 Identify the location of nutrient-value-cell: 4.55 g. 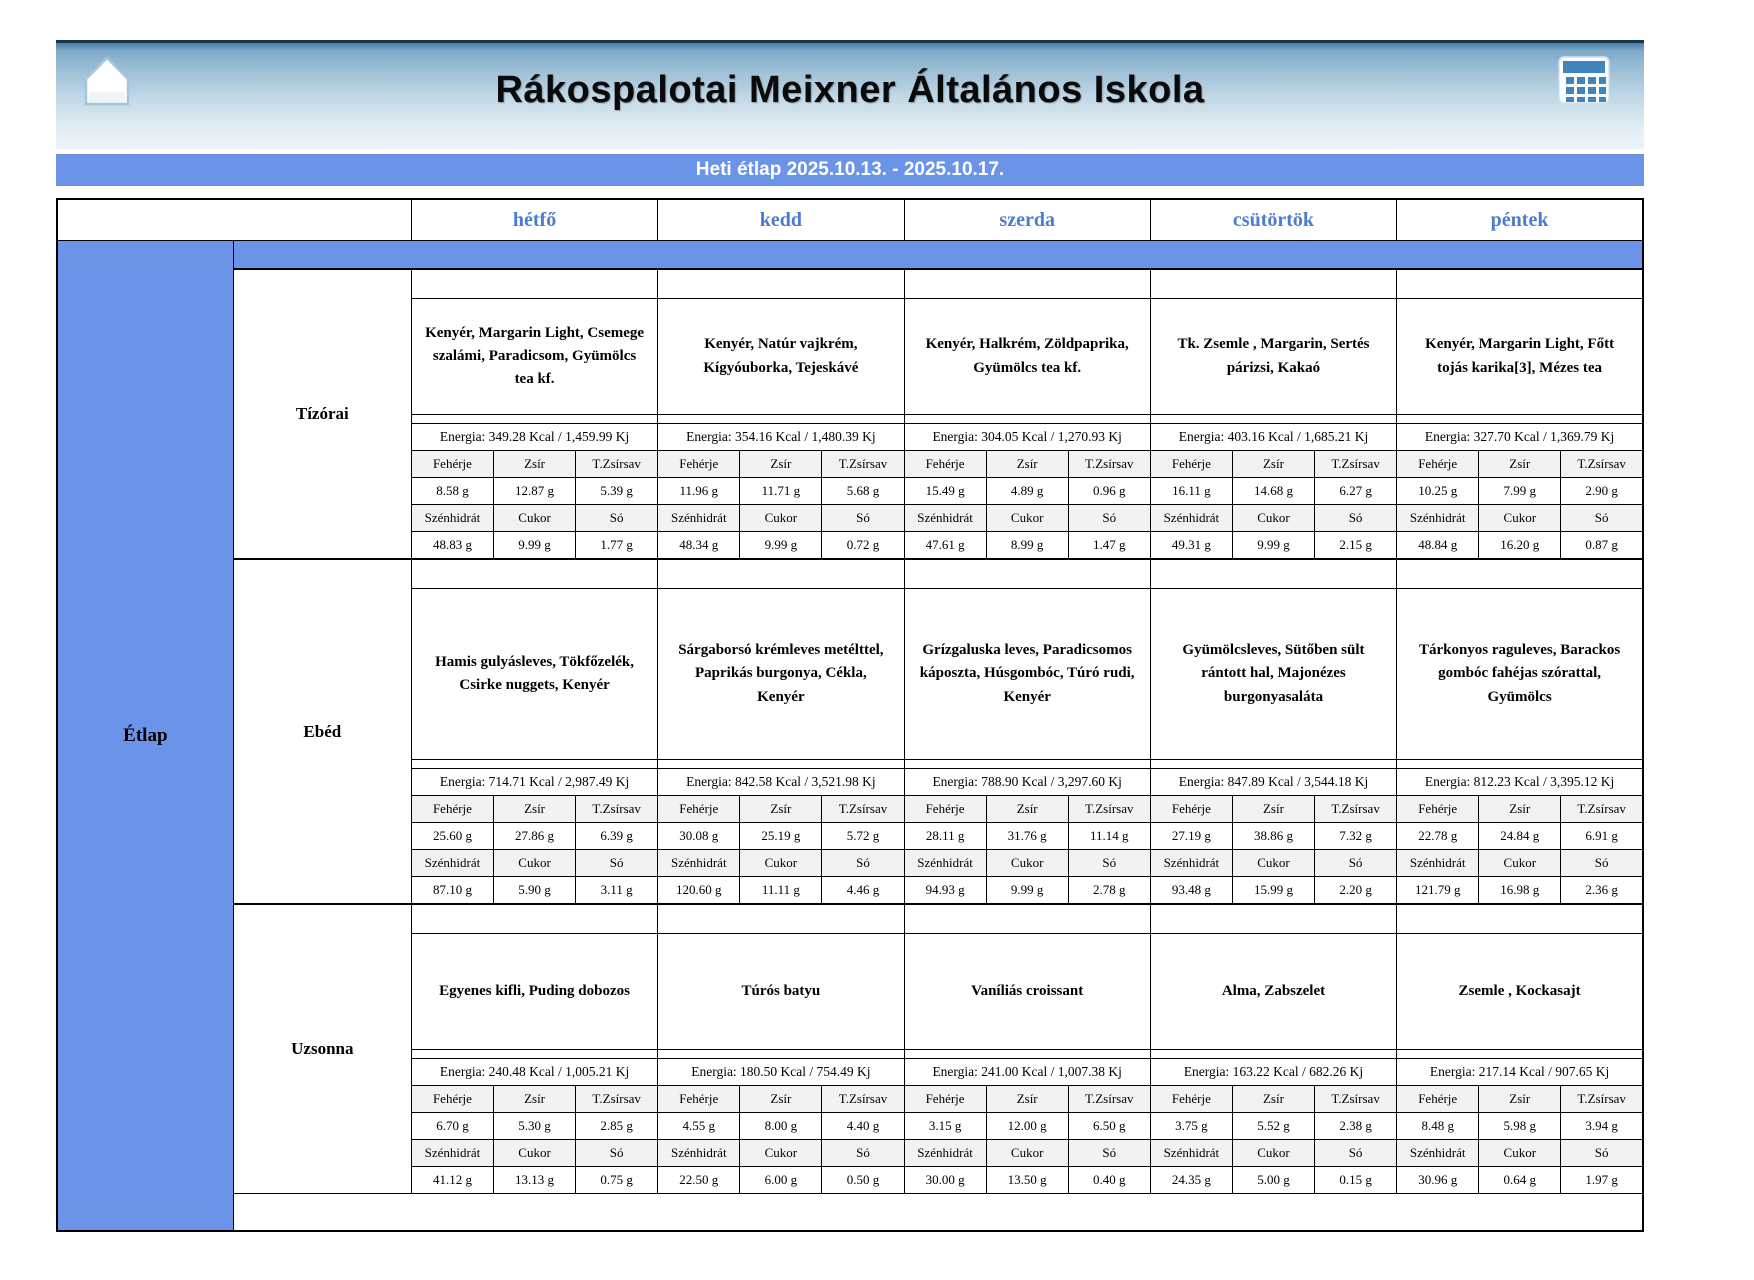
(699, 1126).